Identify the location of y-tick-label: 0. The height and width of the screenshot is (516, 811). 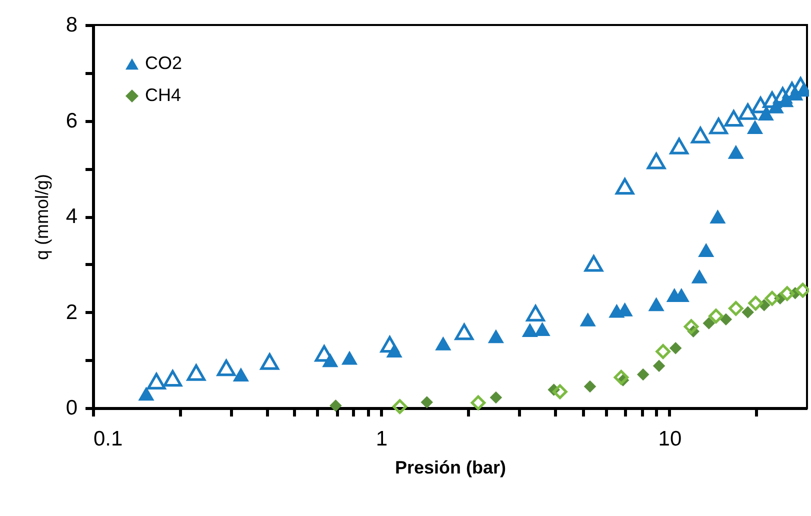
(72, 408).